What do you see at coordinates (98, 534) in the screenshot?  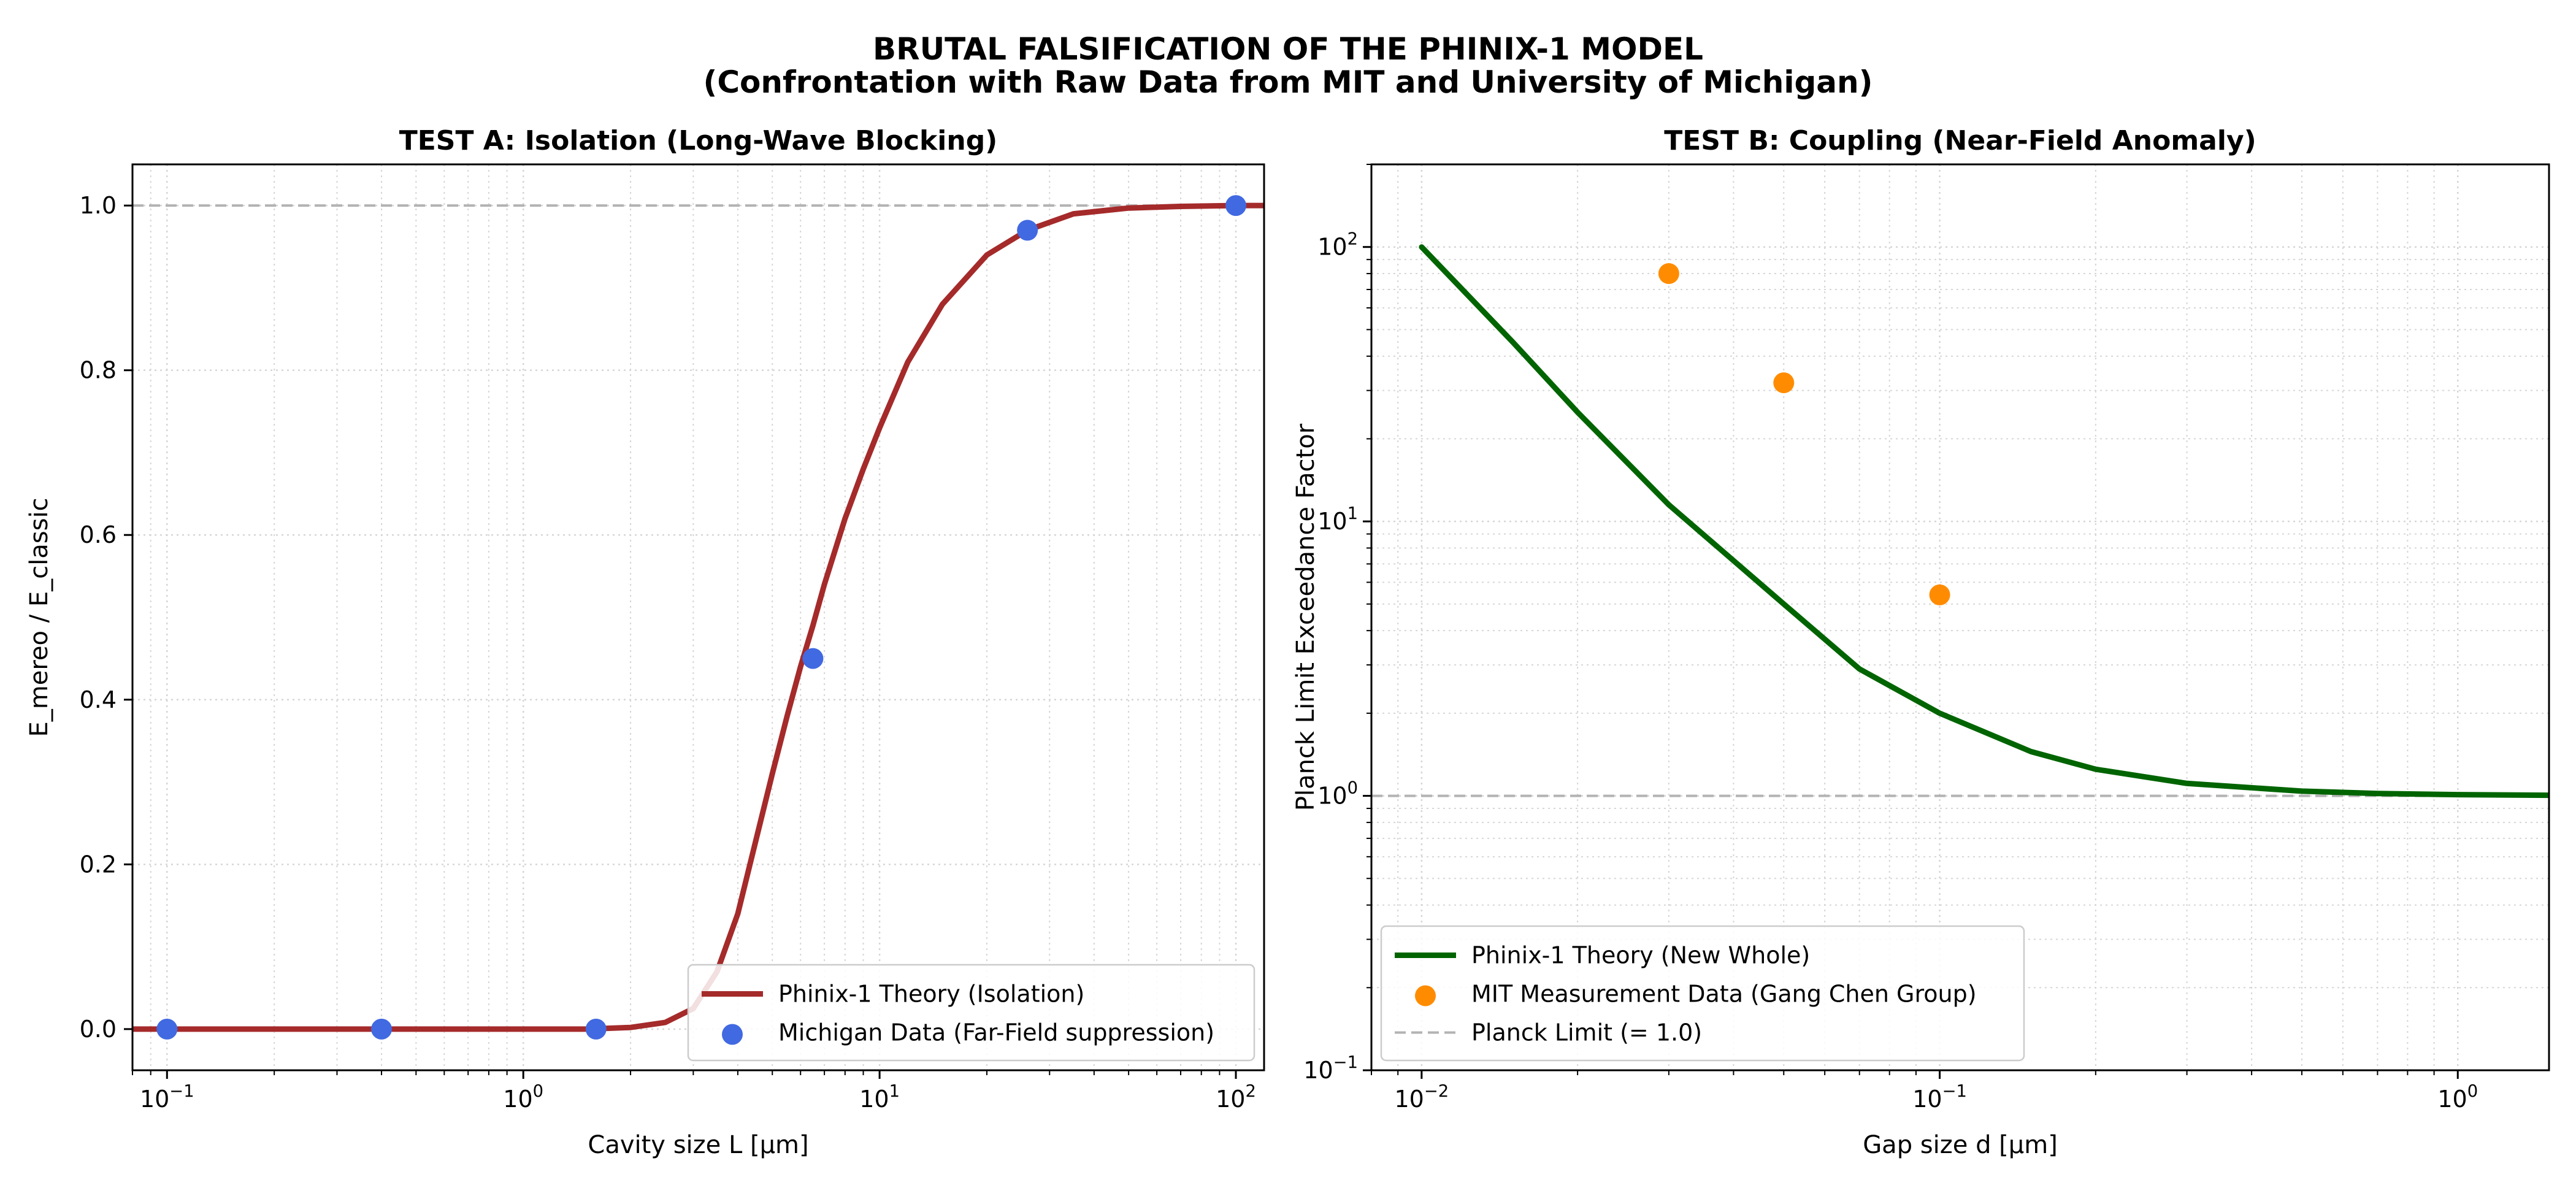 I see `panel-a-y-tick-label: 0.6` at bounding box center [98, 534].